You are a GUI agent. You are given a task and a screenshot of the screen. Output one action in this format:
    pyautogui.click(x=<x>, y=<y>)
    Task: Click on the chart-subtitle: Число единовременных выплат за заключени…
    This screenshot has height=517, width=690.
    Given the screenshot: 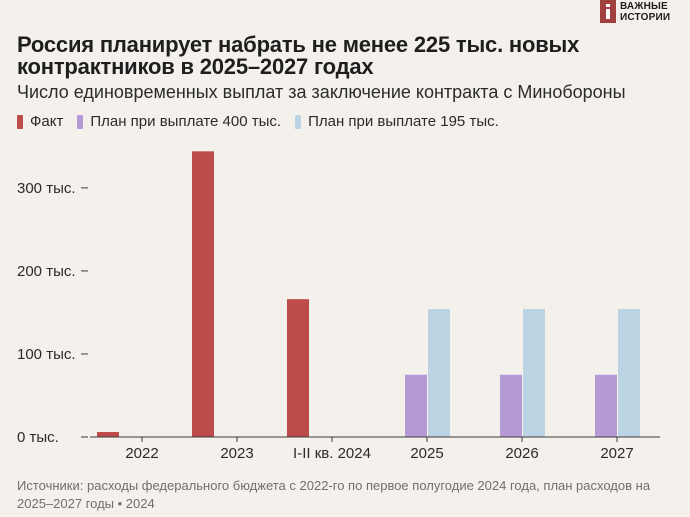 What is the action you would take?
    pyautogui.click(x=321, y=92)
    